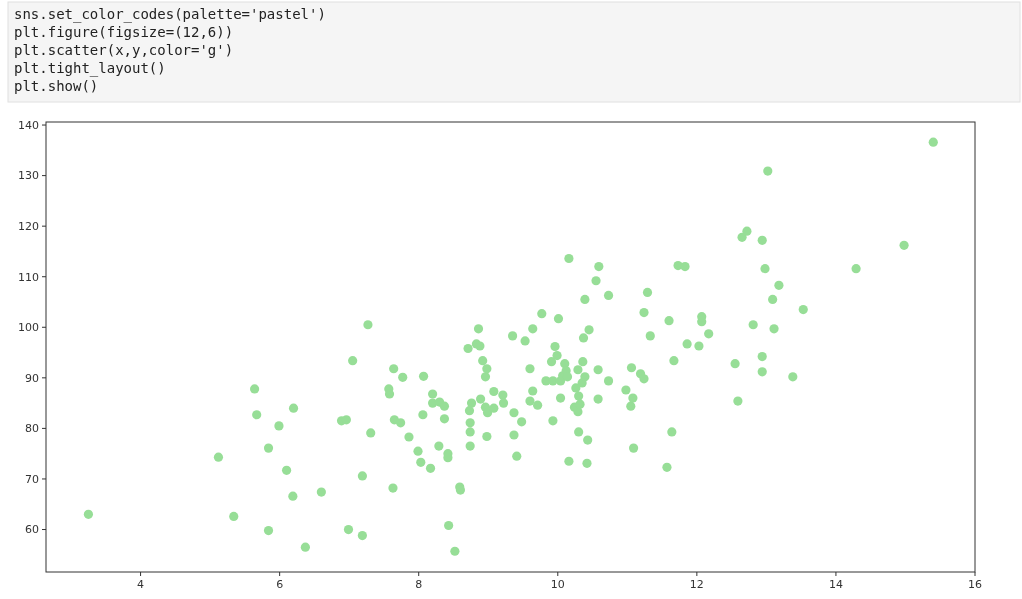 Image resolution: width=1022 pixels, height=599 pixels. What do you see at coordinates (28, 328) in the screenshot?
I see `y-tick-label: 100` at bounding box center [28, 328].